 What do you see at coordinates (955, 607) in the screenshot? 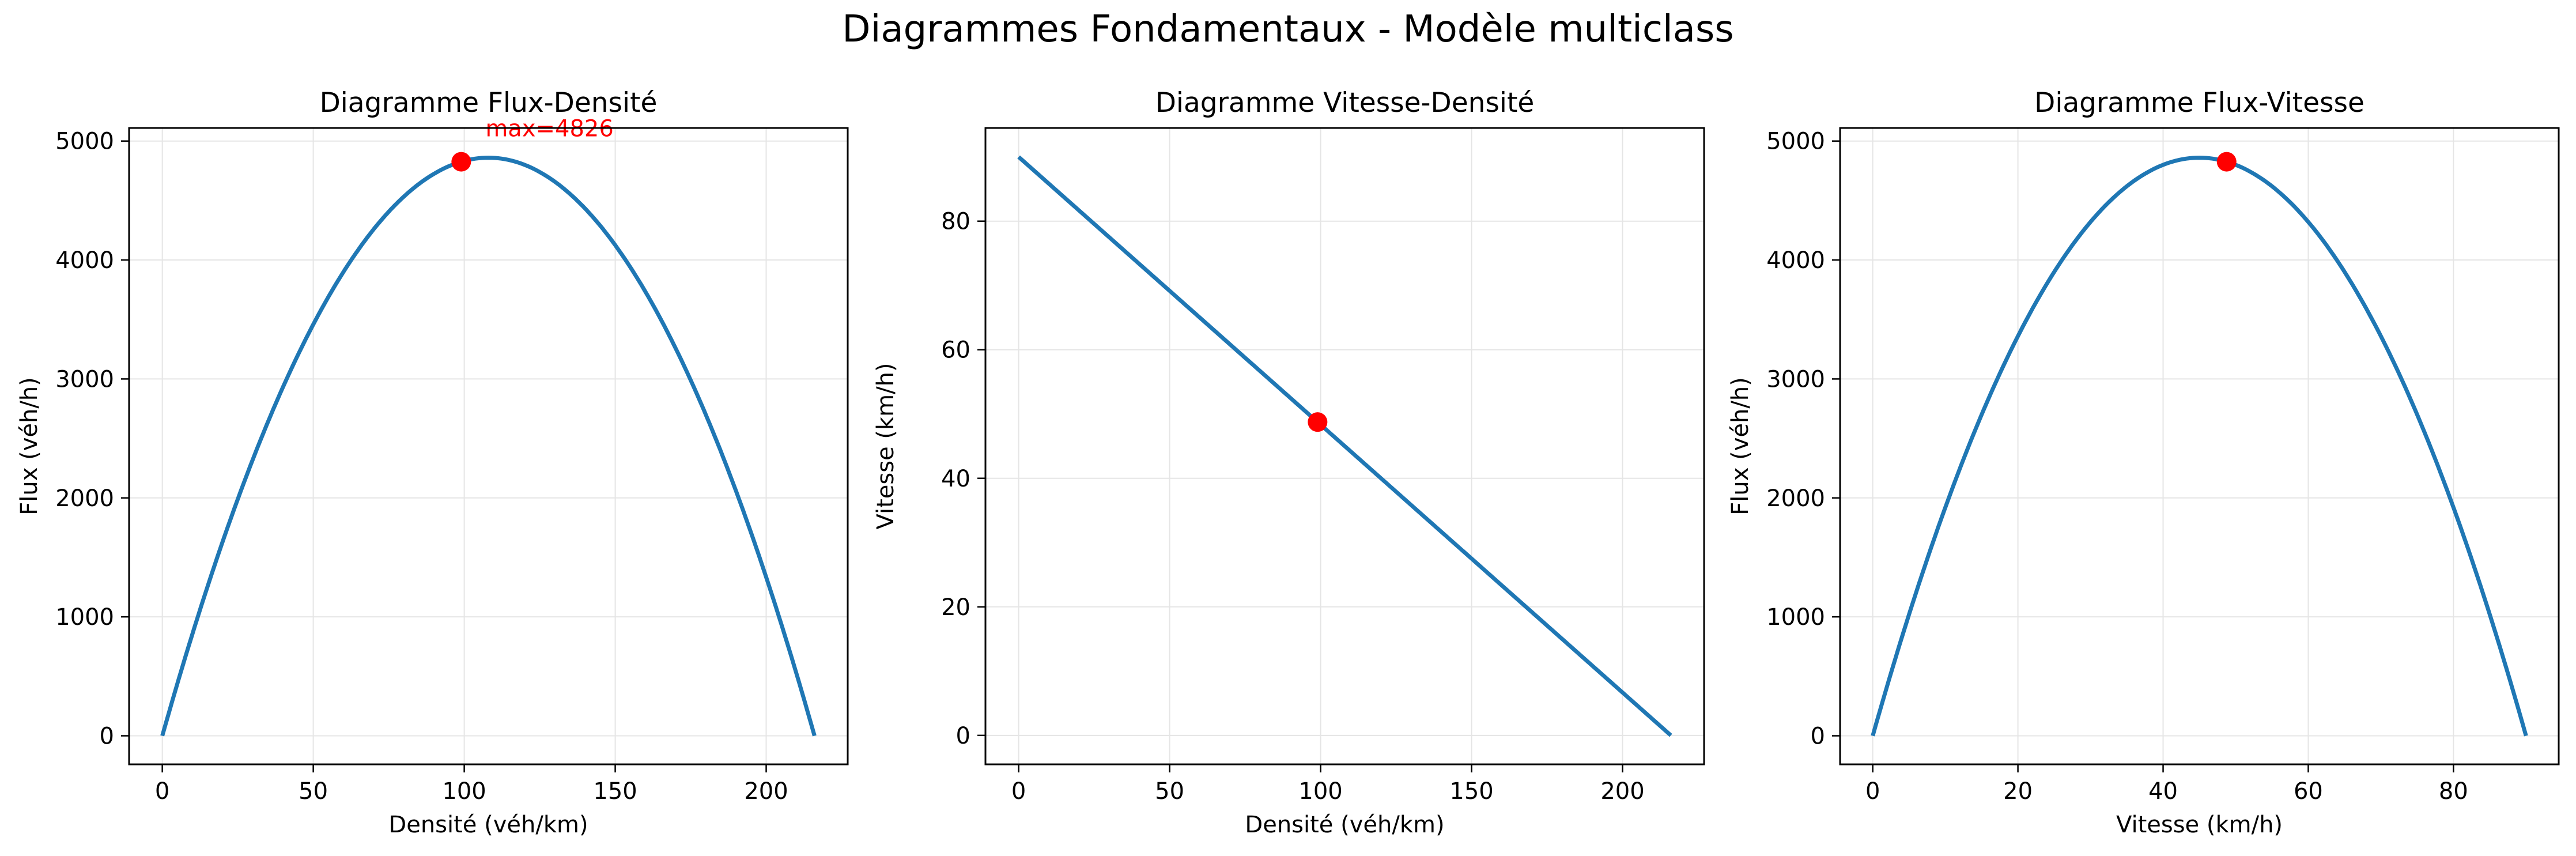
I see `y-tick-label: 20` at bounding box center [955, 607].